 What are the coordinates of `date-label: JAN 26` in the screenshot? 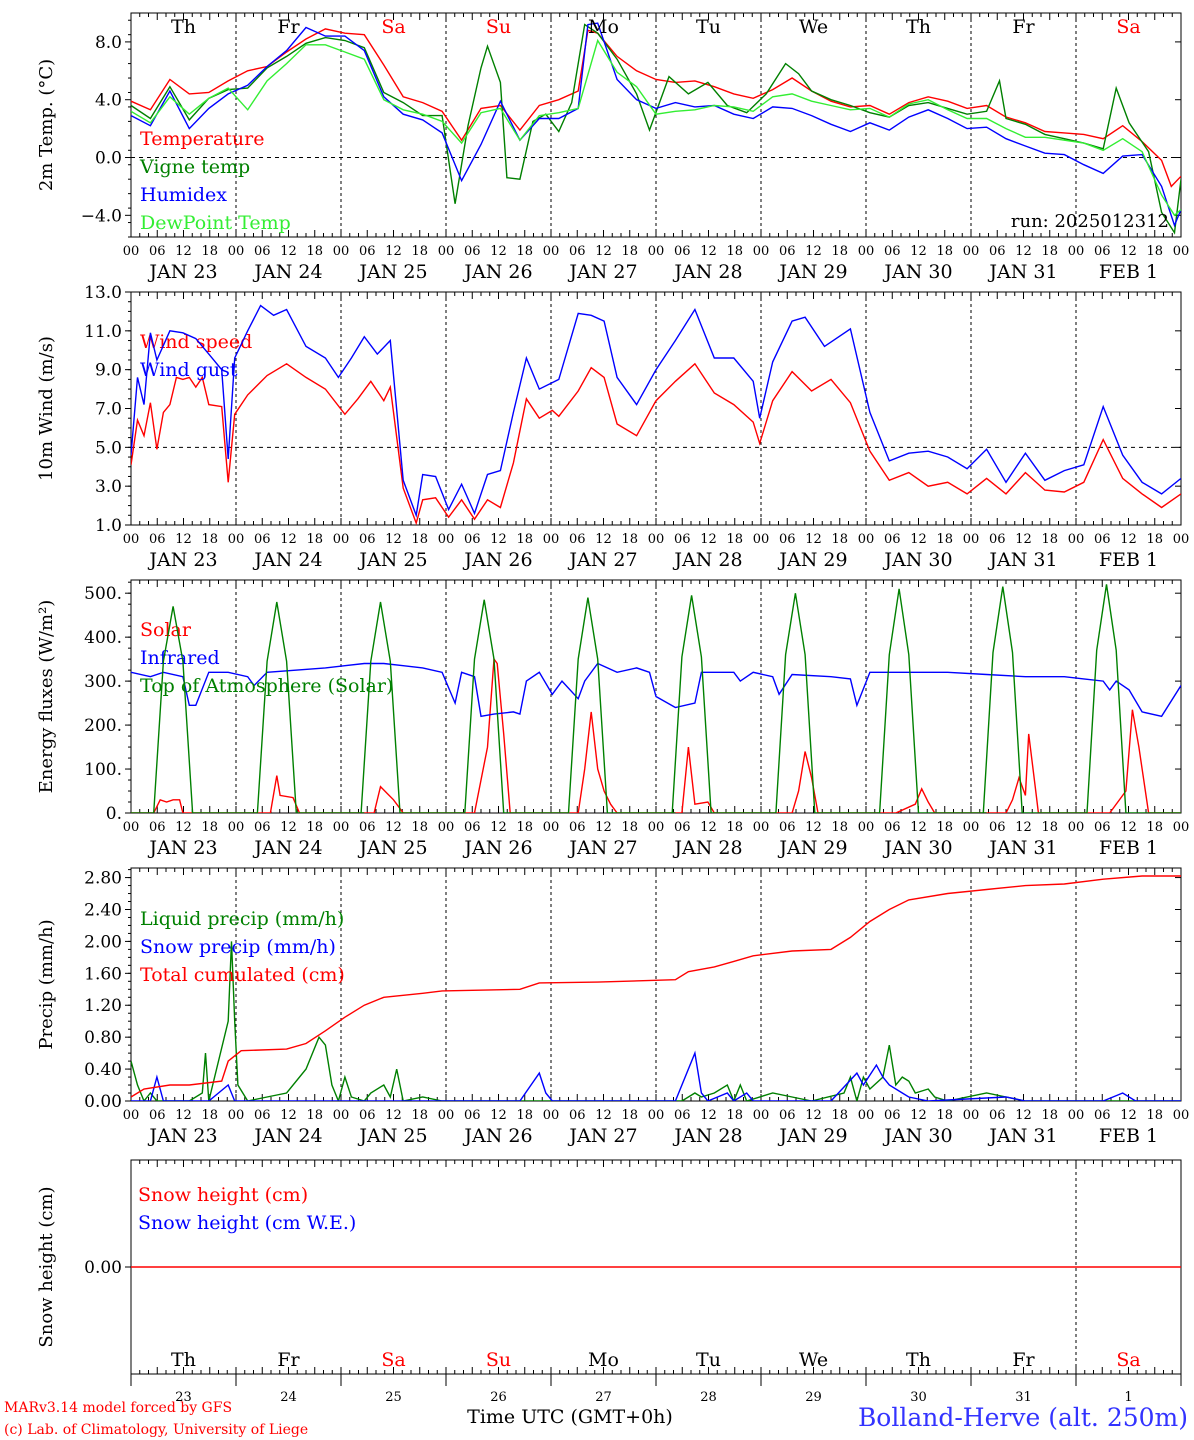 It's located at (497, 560).